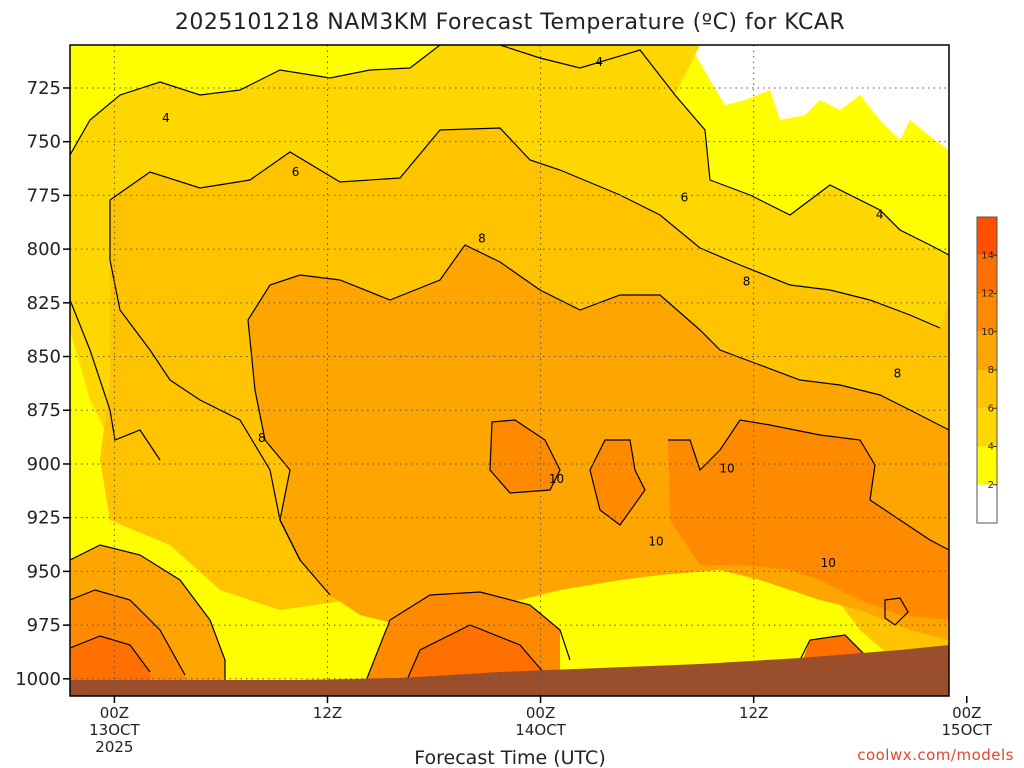  I want to click on y-tick-label: 775, so click(44, 195).